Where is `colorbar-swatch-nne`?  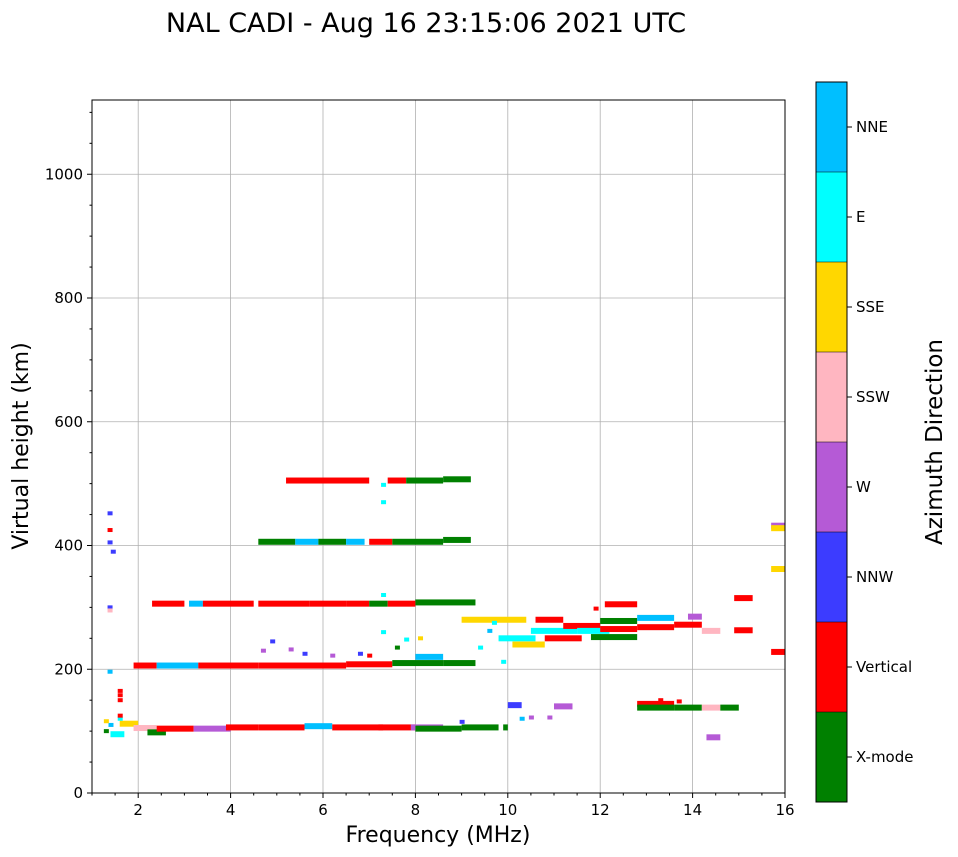 colorbar-swatch-nne is located at coordinates (831, 127).